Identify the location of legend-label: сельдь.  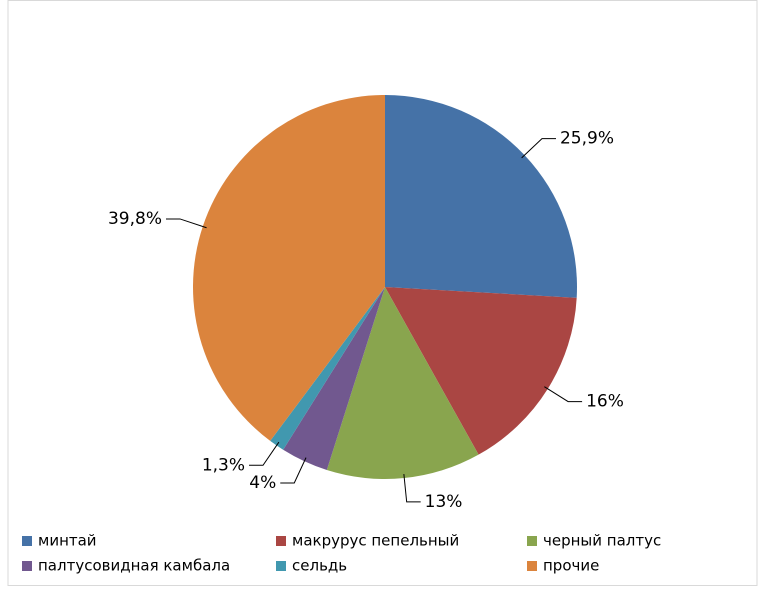
(319, 566).